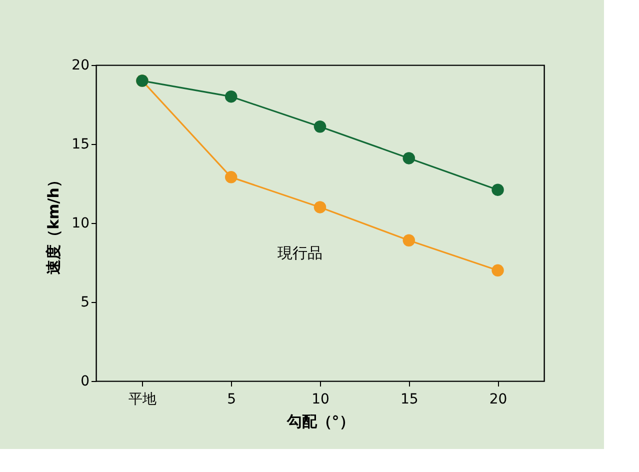  What do you see at coordinates (409, 400) in the screenshot?
I see `x-tick-label: 15` at bounding box center [409, 400].